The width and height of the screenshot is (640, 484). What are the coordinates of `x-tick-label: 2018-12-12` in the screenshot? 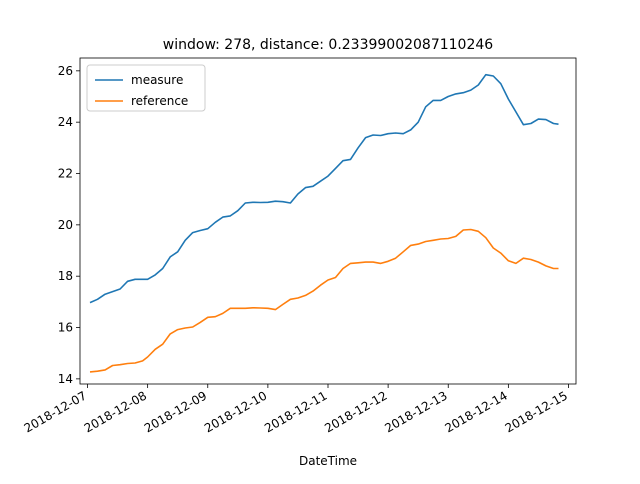 It's located at (355, 411).